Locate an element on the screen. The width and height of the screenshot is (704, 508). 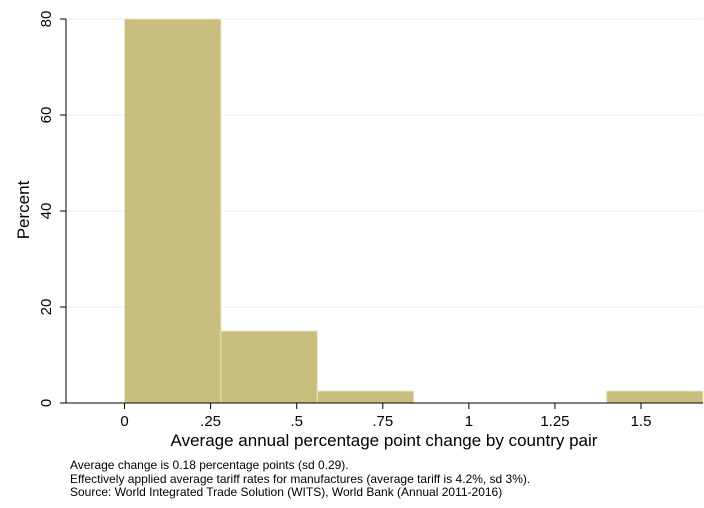
y-tick-label: 60 is located at coordinates (46, 115).